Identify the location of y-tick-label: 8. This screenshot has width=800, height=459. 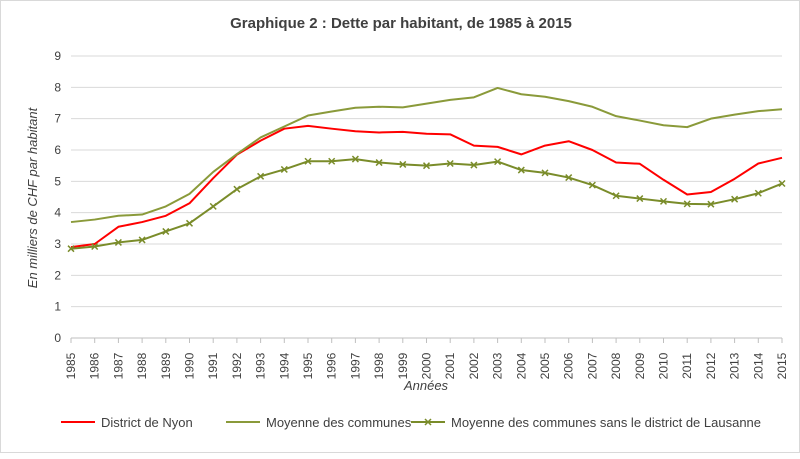
(57, 87).